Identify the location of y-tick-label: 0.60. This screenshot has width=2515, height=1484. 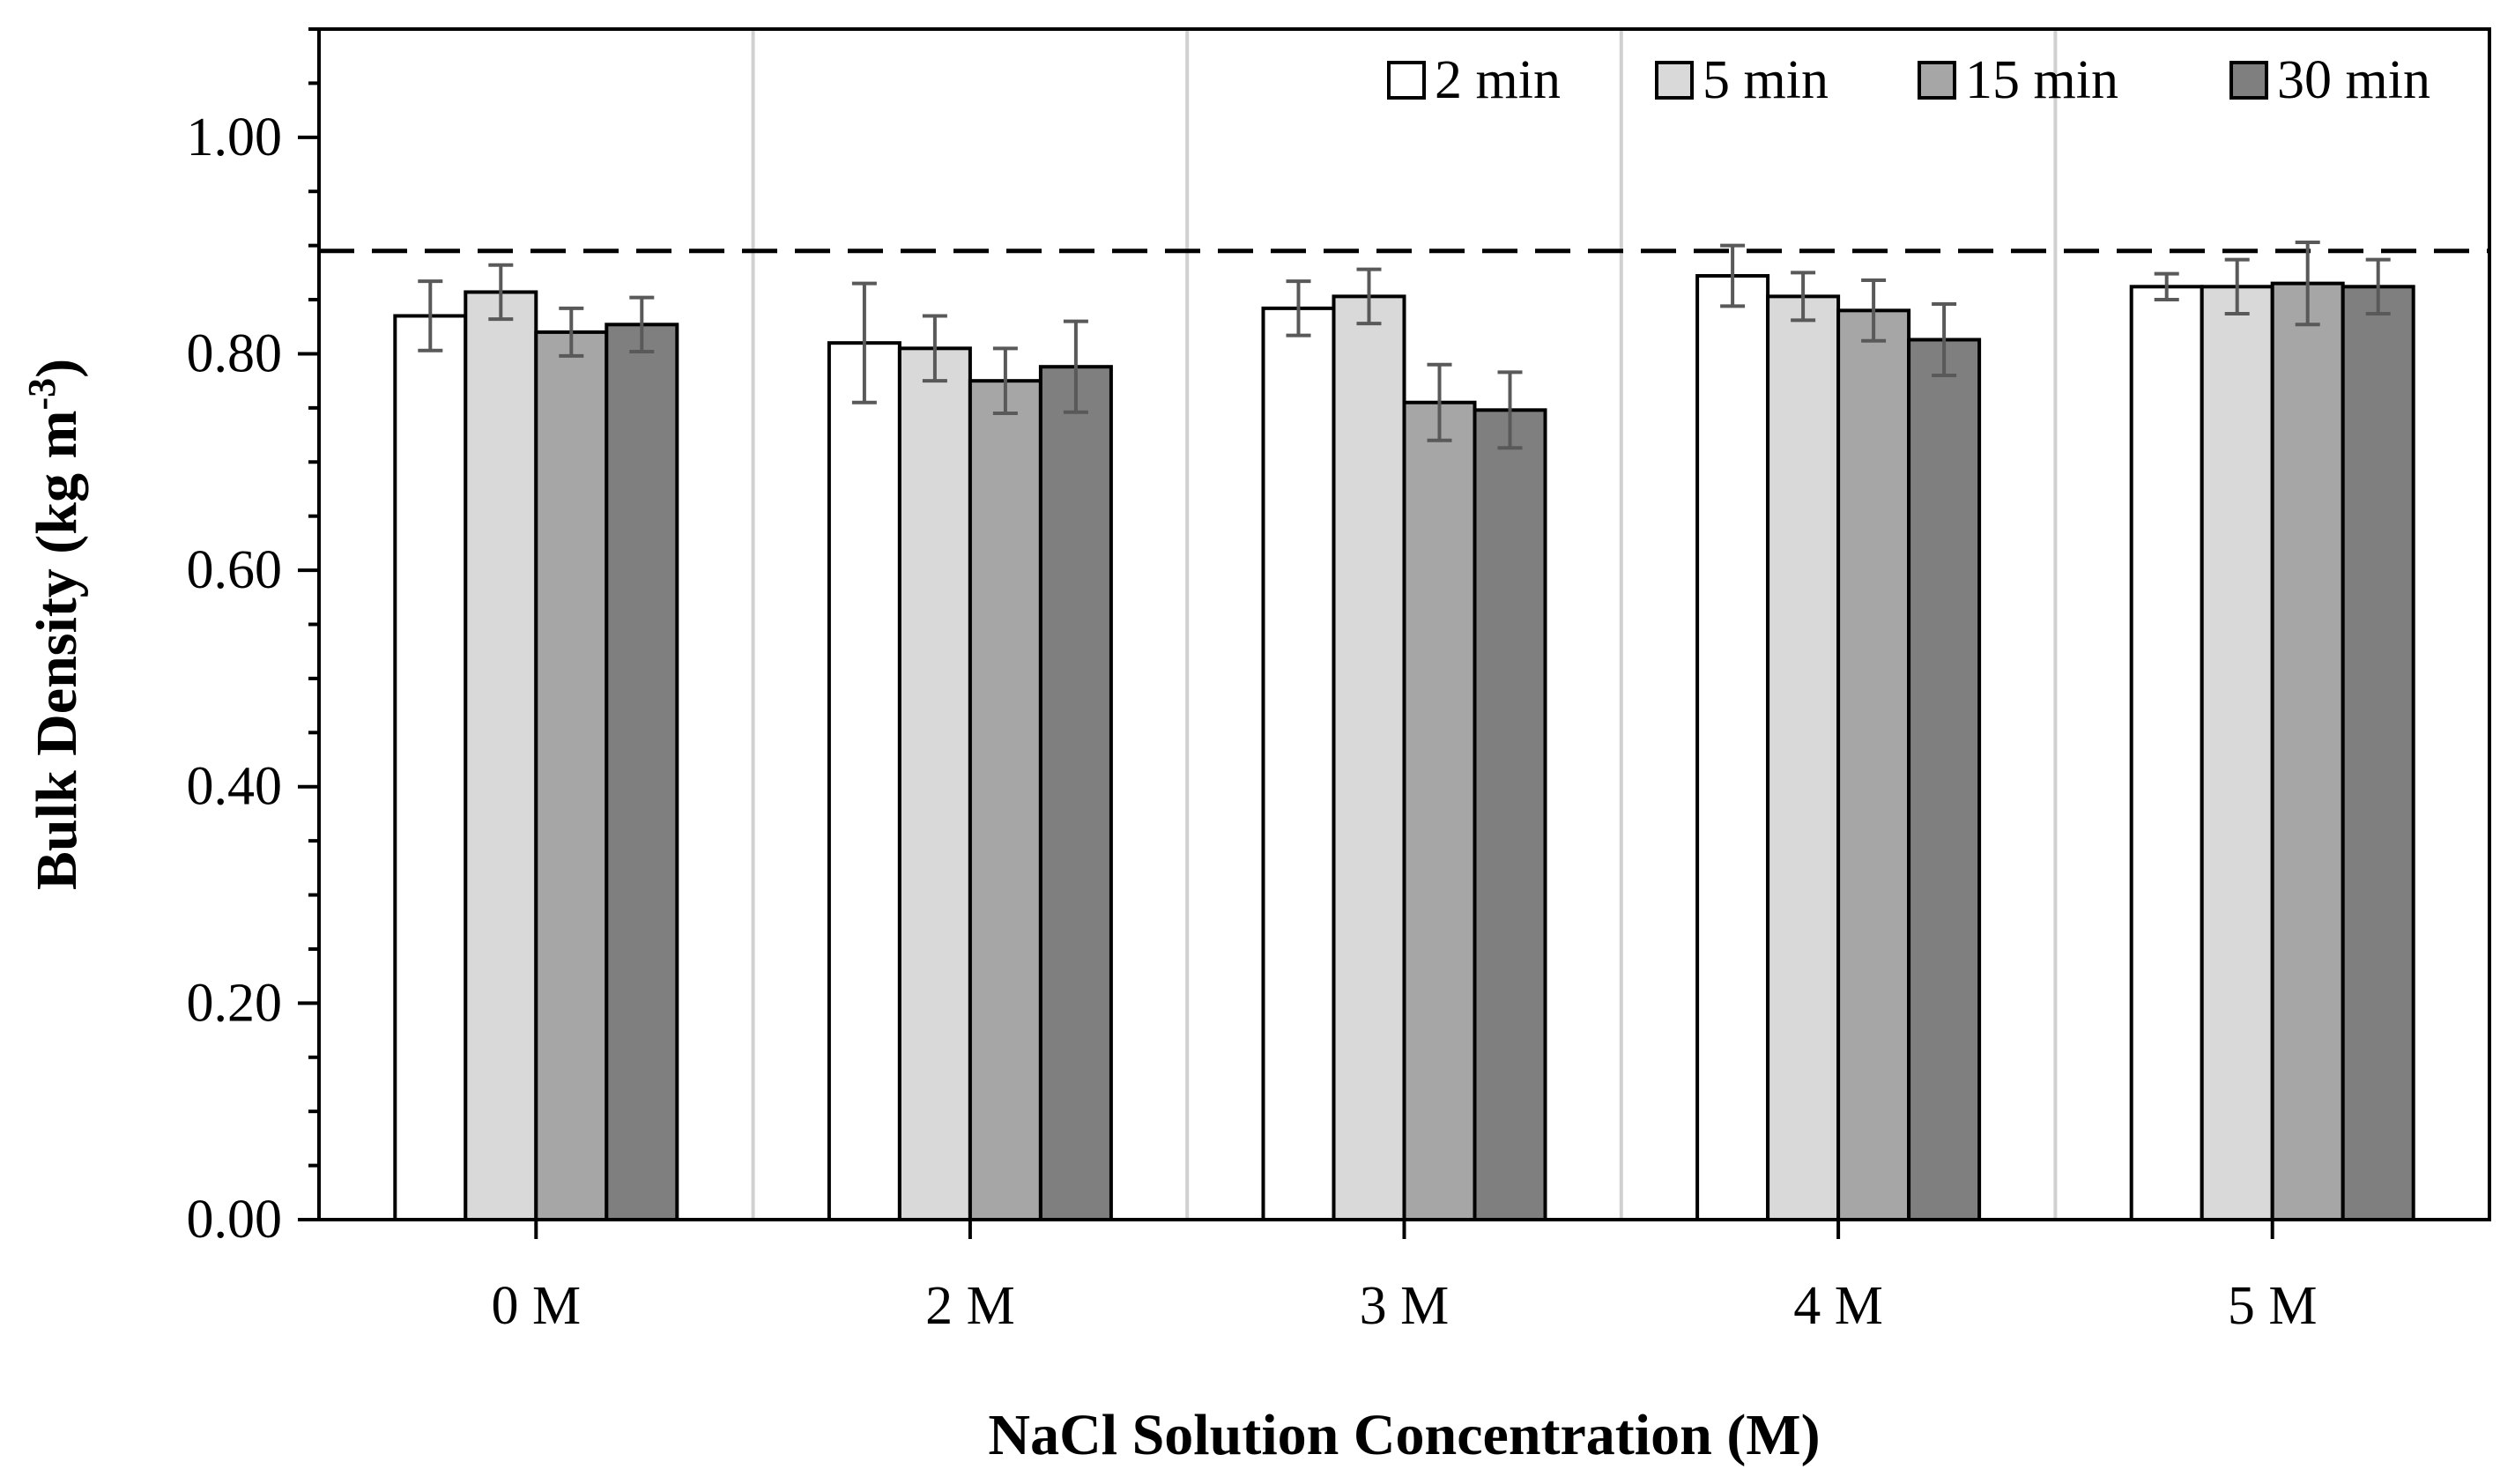
(235, 570).